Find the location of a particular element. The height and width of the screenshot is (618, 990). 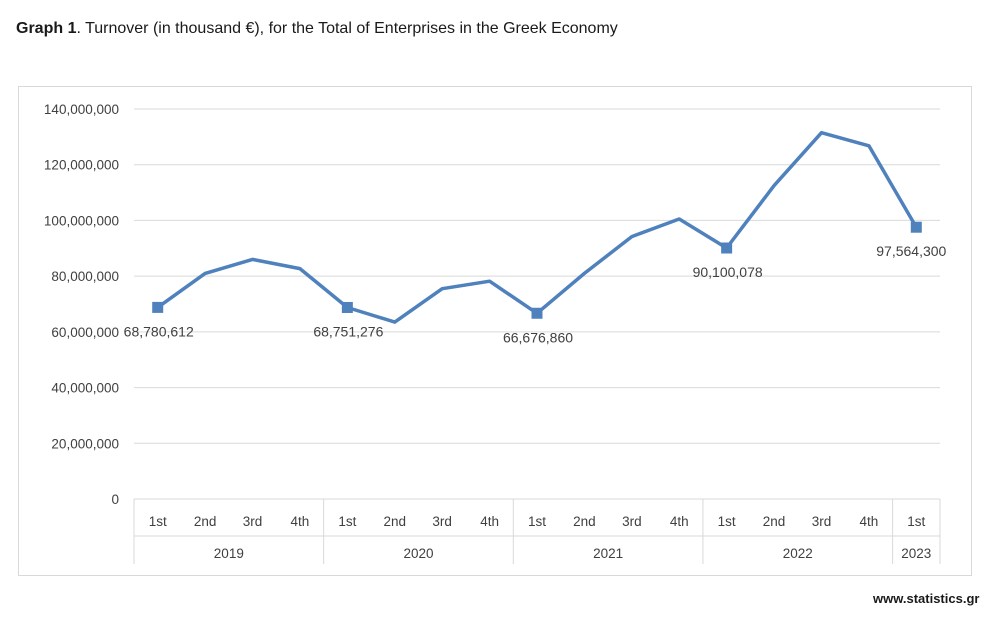

y-tick-label: 20,000,000 is located at coordinates (85, 443).